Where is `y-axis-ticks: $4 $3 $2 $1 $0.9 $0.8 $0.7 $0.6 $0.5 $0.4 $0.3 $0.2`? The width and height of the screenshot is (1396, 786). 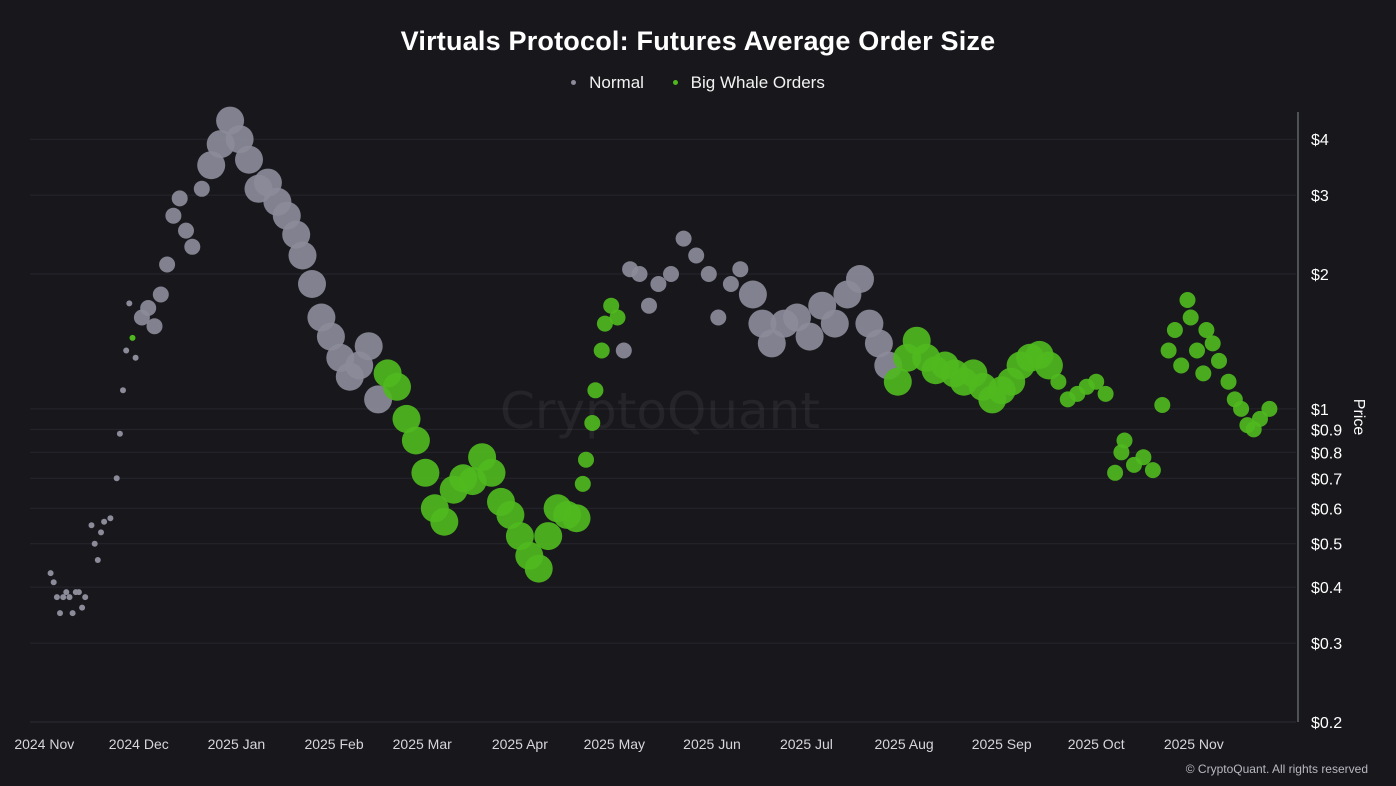 y-axis-ticks: $4 $3 $2 $1 $0.9 $0.8 $0.7 $0.6 $0.5 $0.4 $0.3 $0.2 is located at coordinates (1326, 432).